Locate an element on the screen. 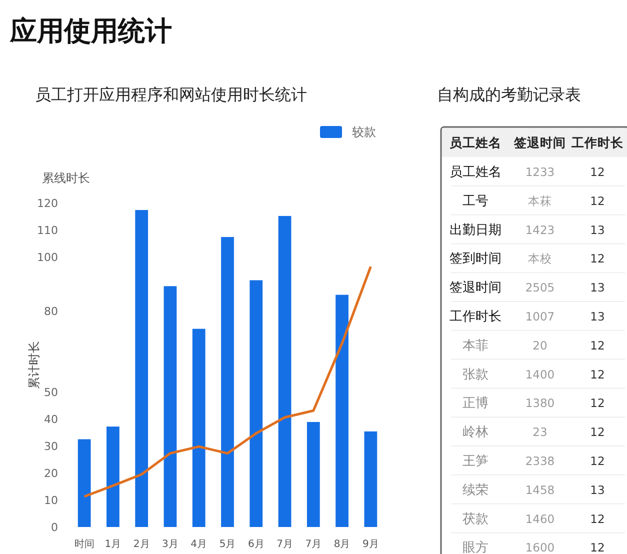 This screenshot has width=627, height=554. chart-title: 员工打开应用程序和网站使用时长统计 is located at coordinates (171, 94).